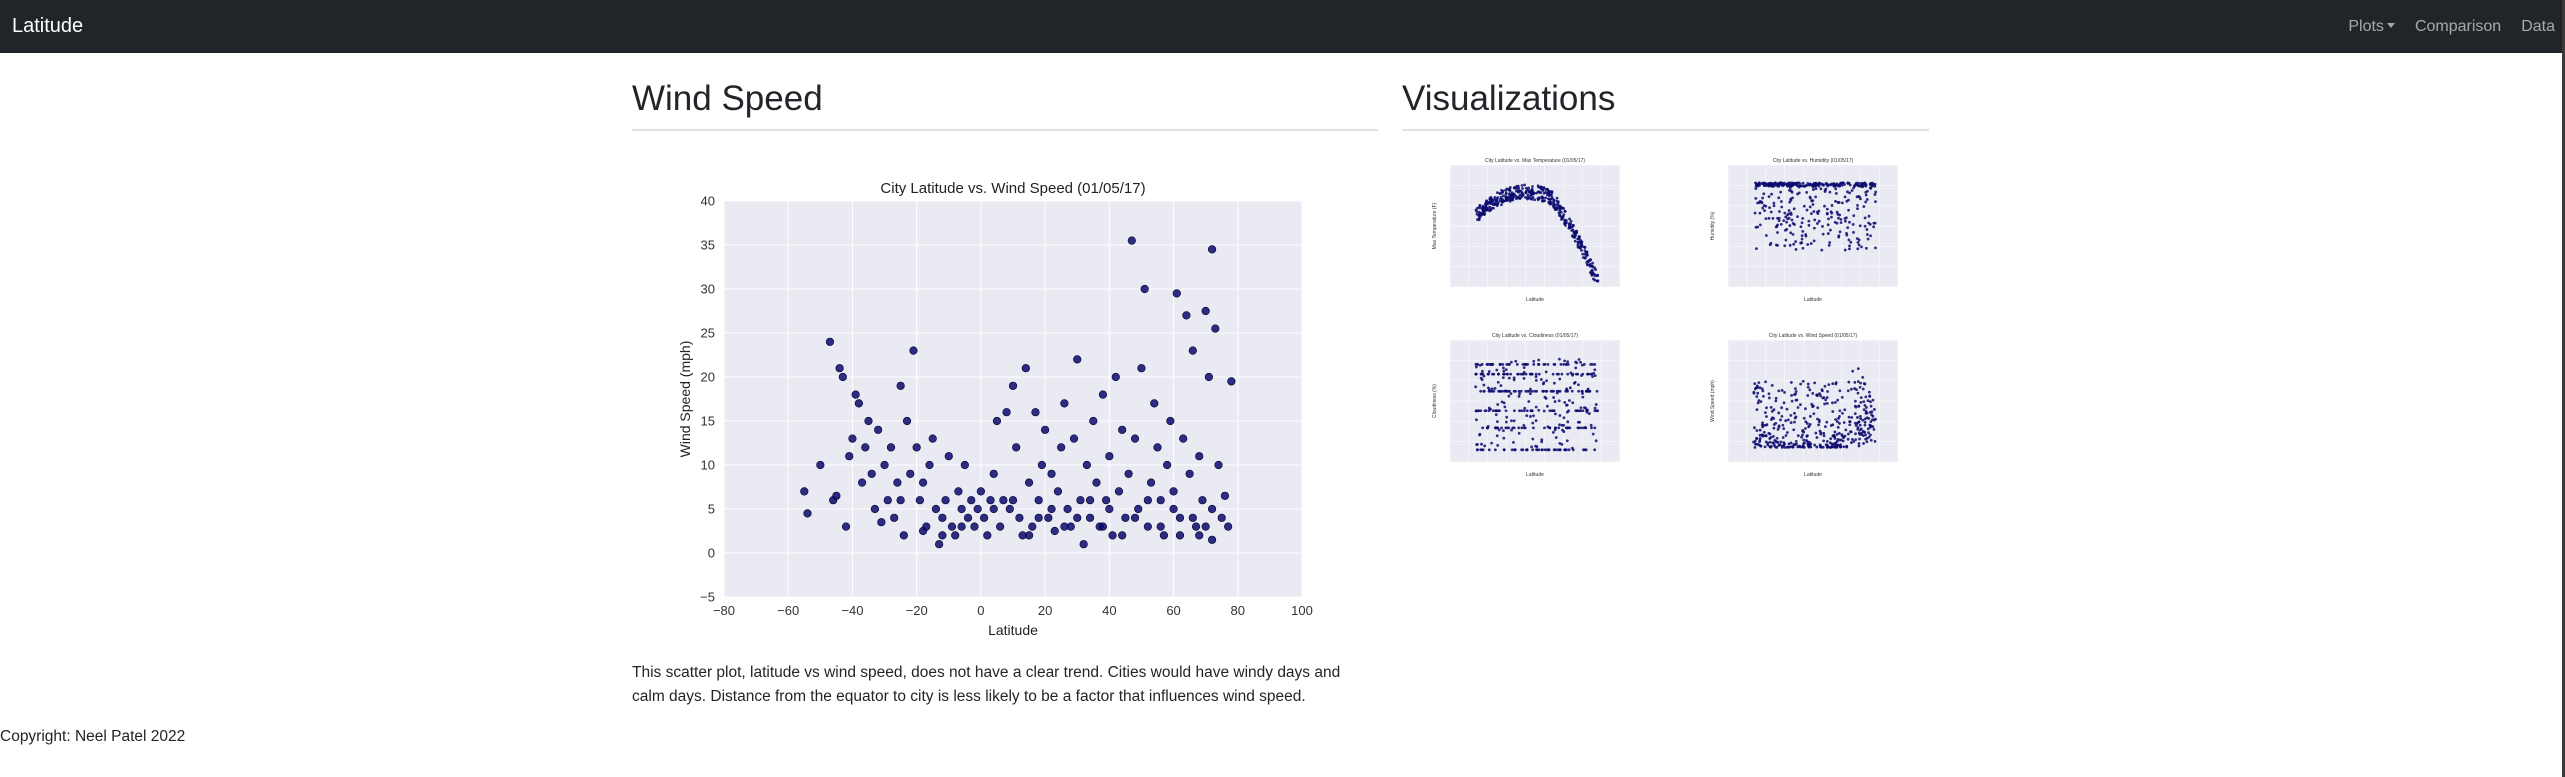 The width and height of the screenshot is (2565, 777). Describe the element at coordinates (708, 421) in the screenshot. I see `y-tick-label: 15` at that location.